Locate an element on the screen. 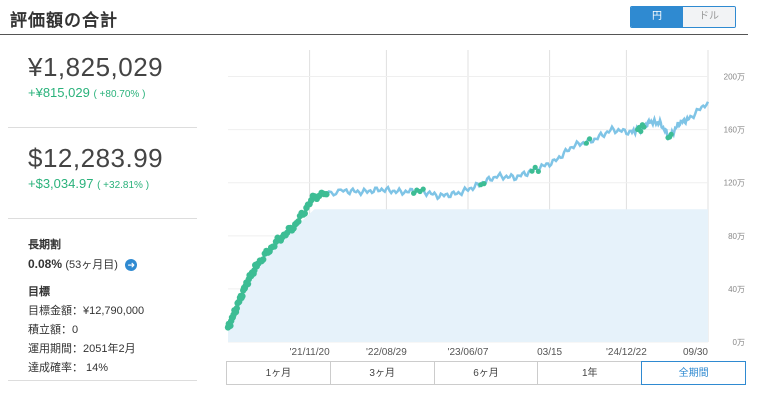  yen-value: ¥1,825,029 is located at coordinates (96, 67).